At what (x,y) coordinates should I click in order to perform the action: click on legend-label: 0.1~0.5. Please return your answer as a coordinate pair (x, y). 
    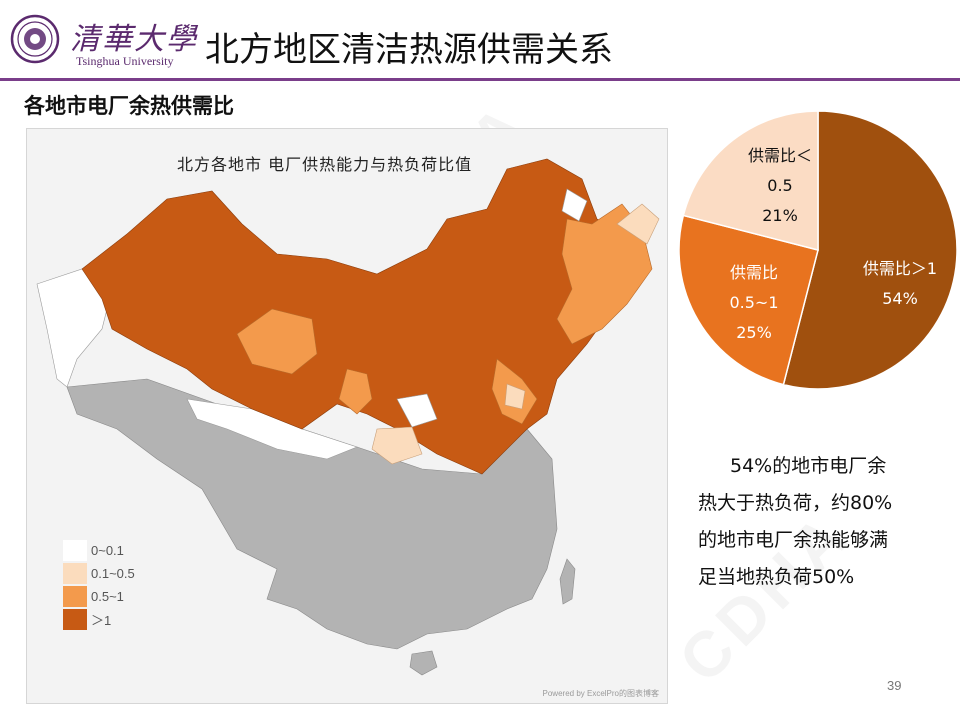
    Looking at the image, I should click on (113, 573).